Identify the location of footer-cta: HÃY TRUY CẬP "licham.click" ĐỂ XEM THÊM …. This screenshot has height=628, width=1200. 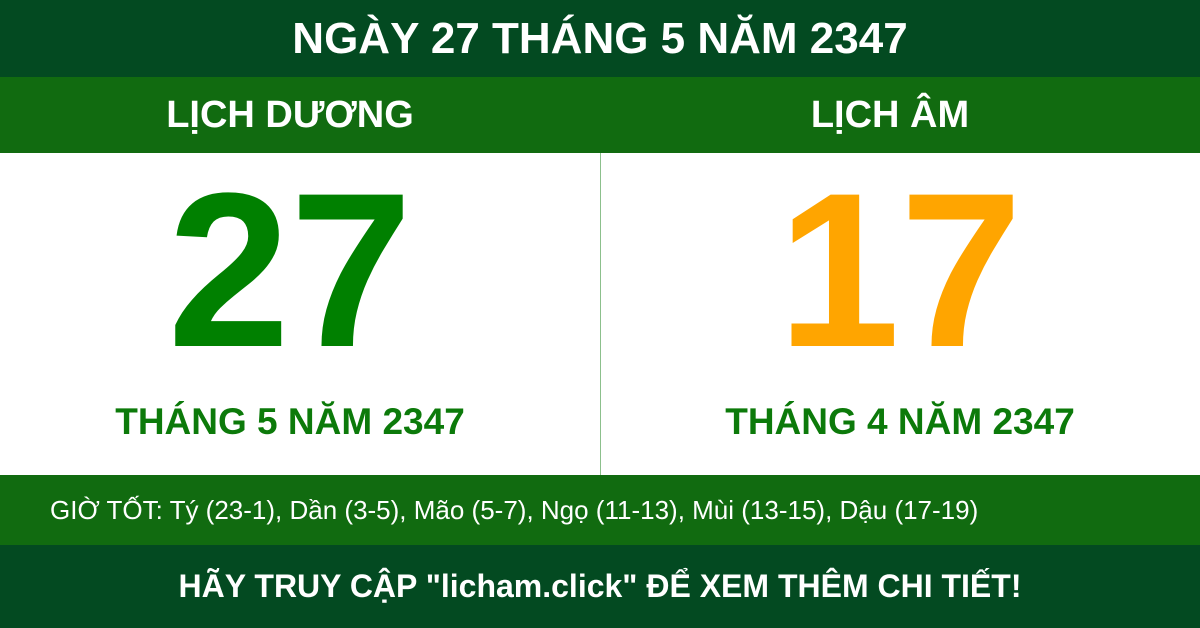
(600, 586).